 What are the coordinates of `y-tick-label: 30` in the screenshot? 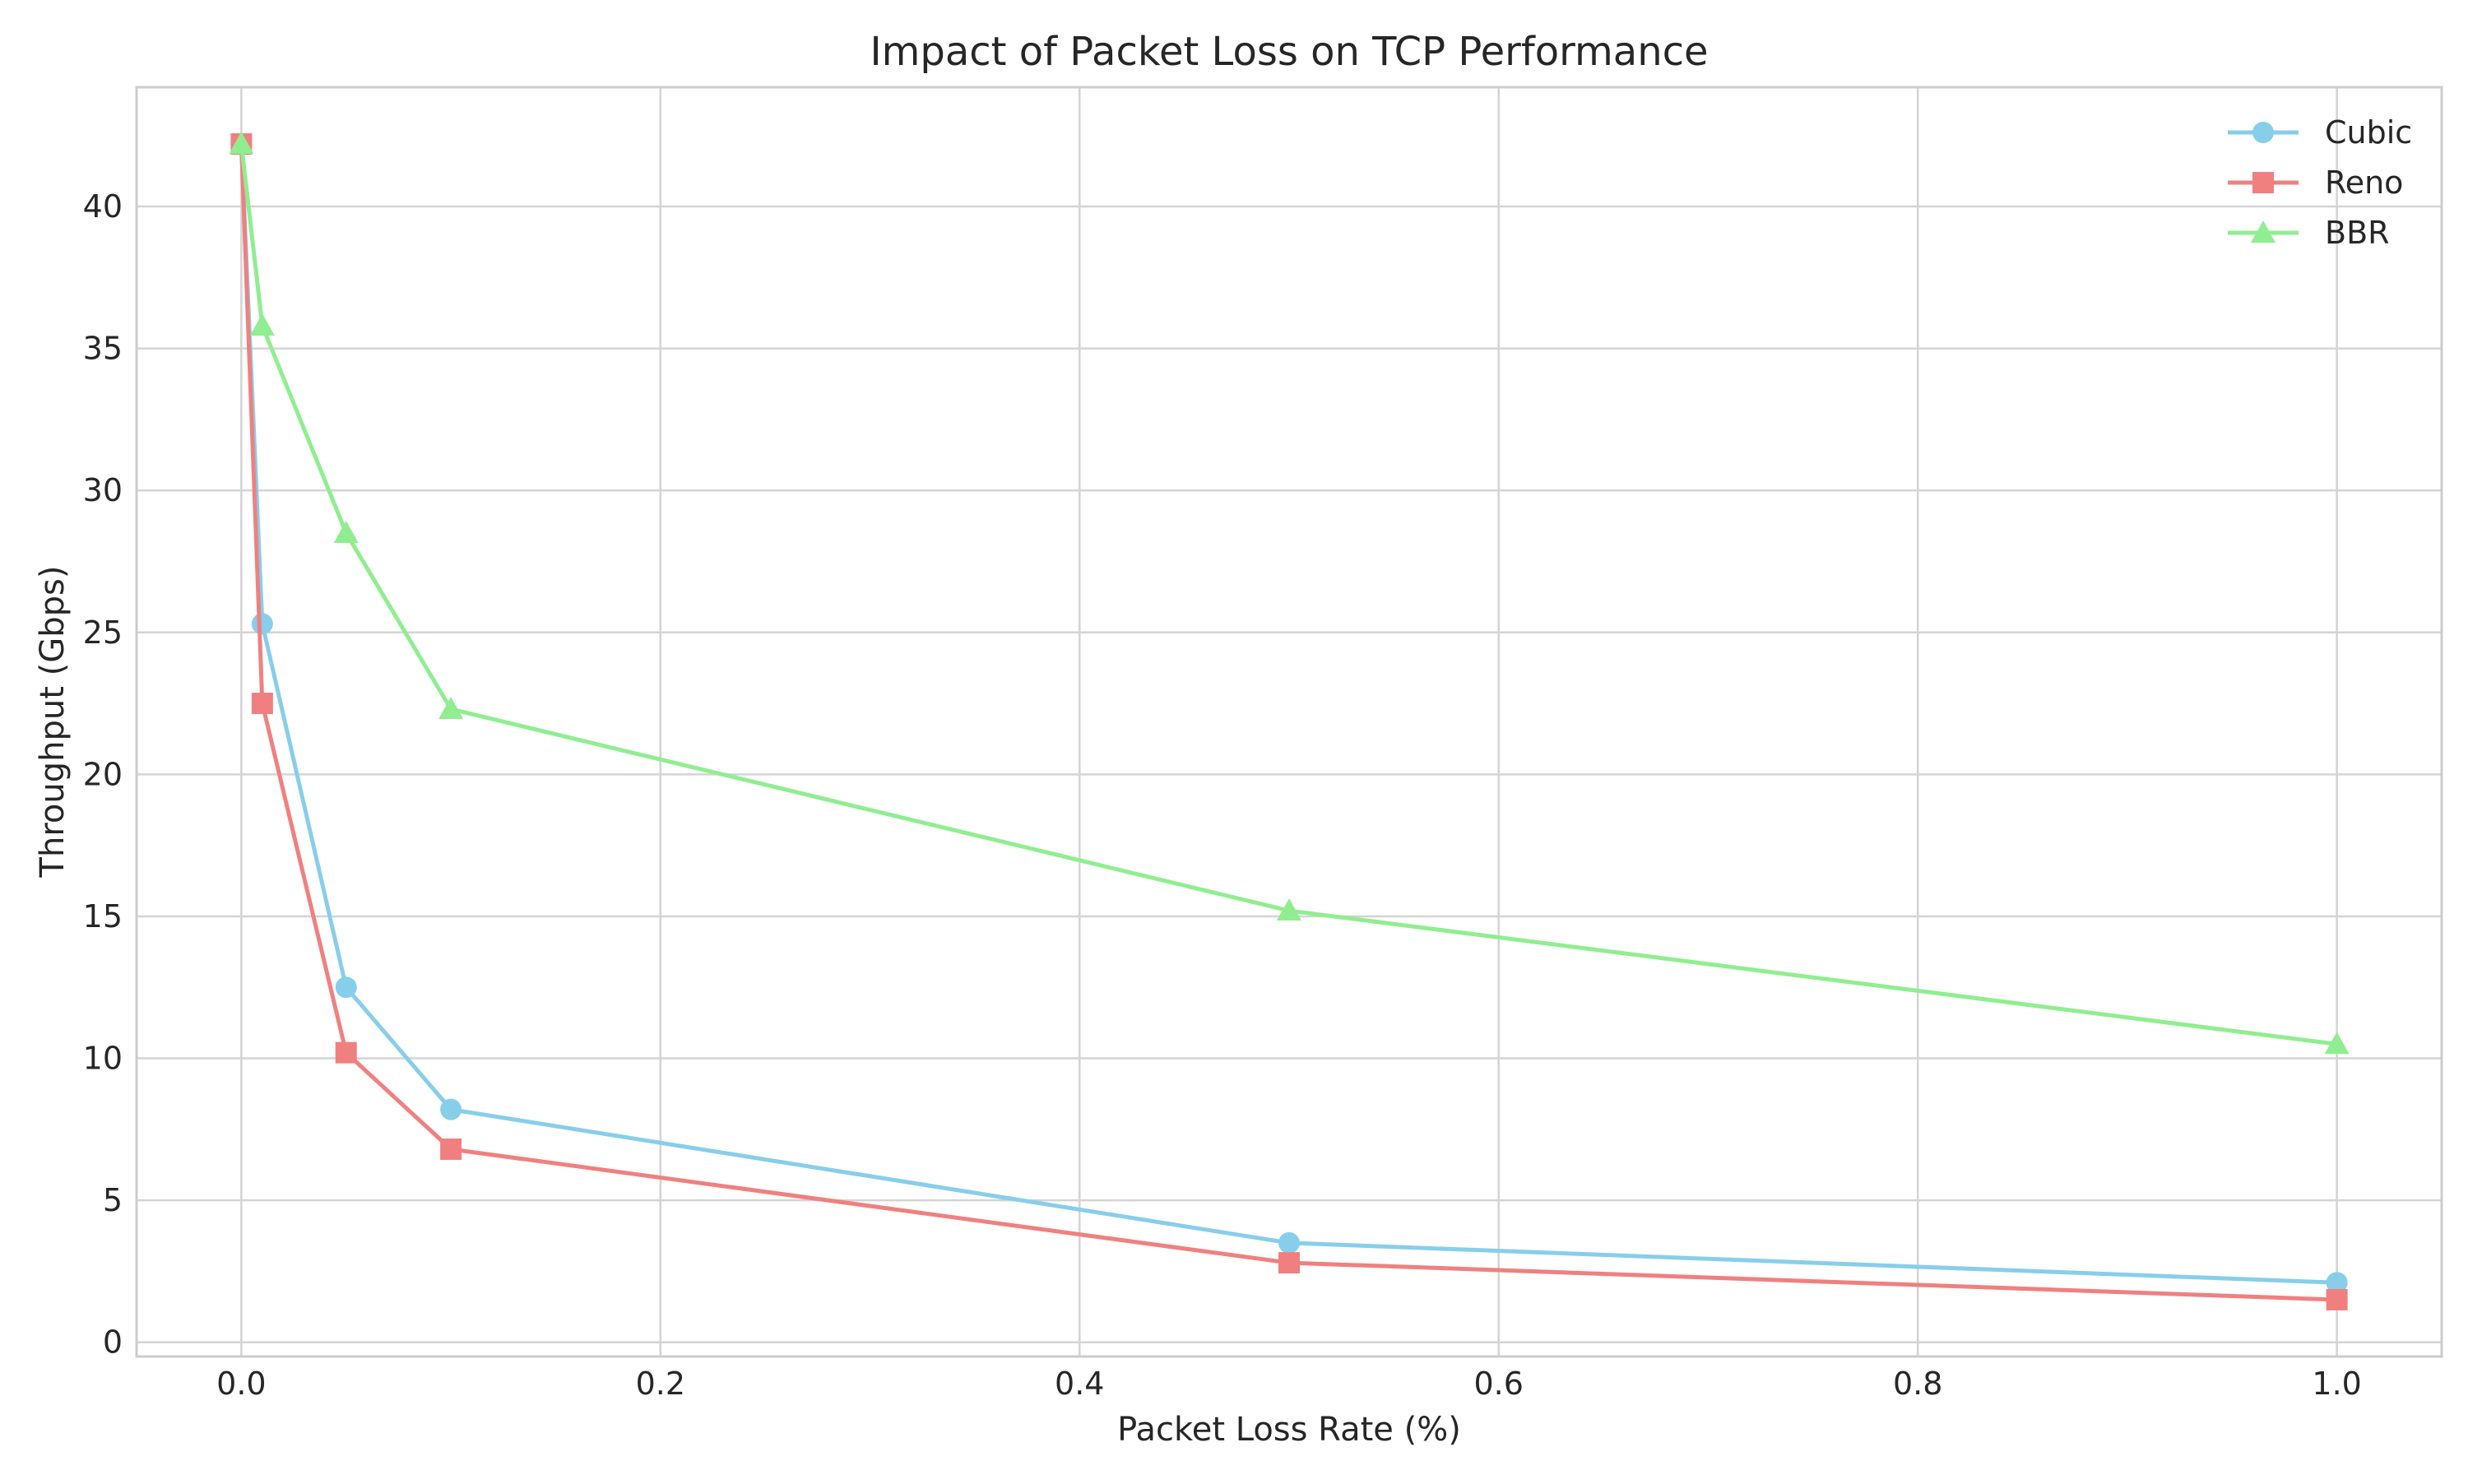 It's located at (103, 490).